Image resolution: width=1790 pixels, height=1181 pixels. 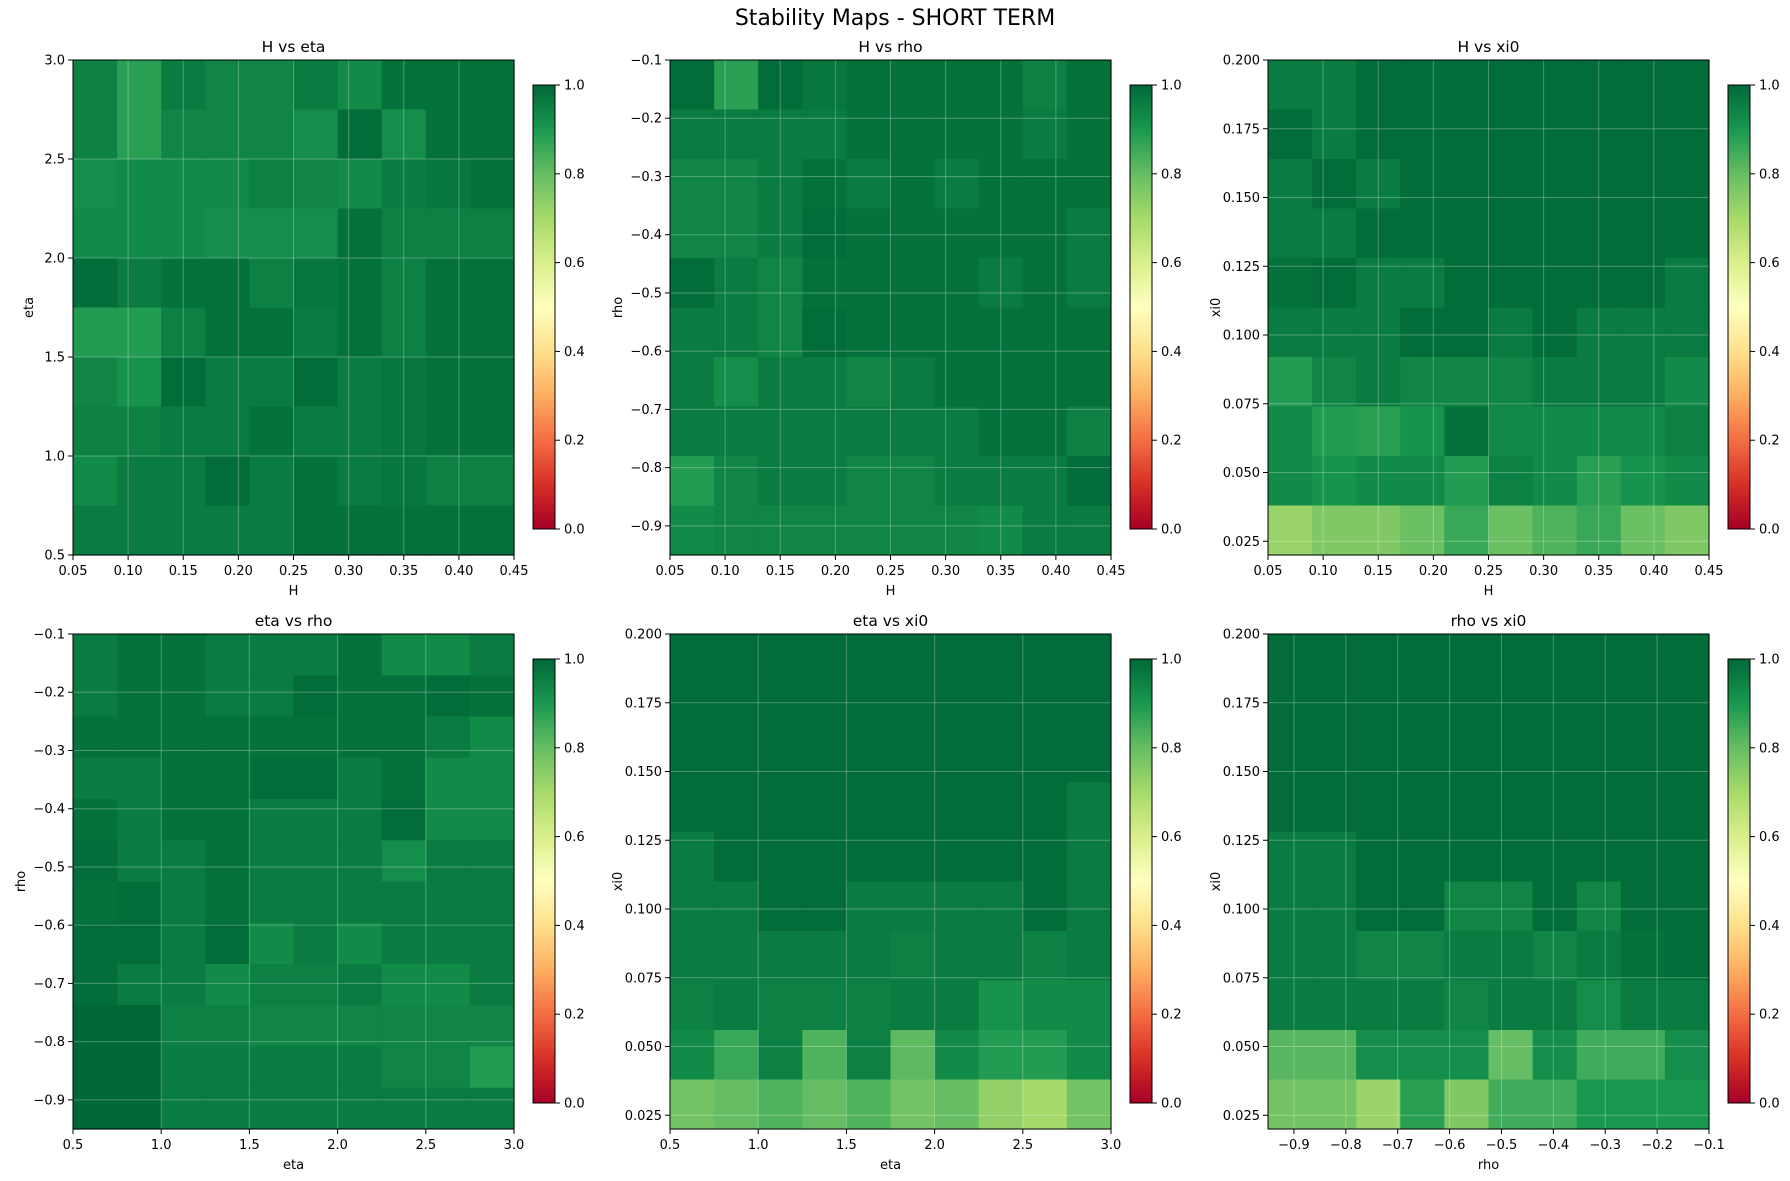 I want to click on x-tick-label: 3.0, so click(x=1111, y=1145).